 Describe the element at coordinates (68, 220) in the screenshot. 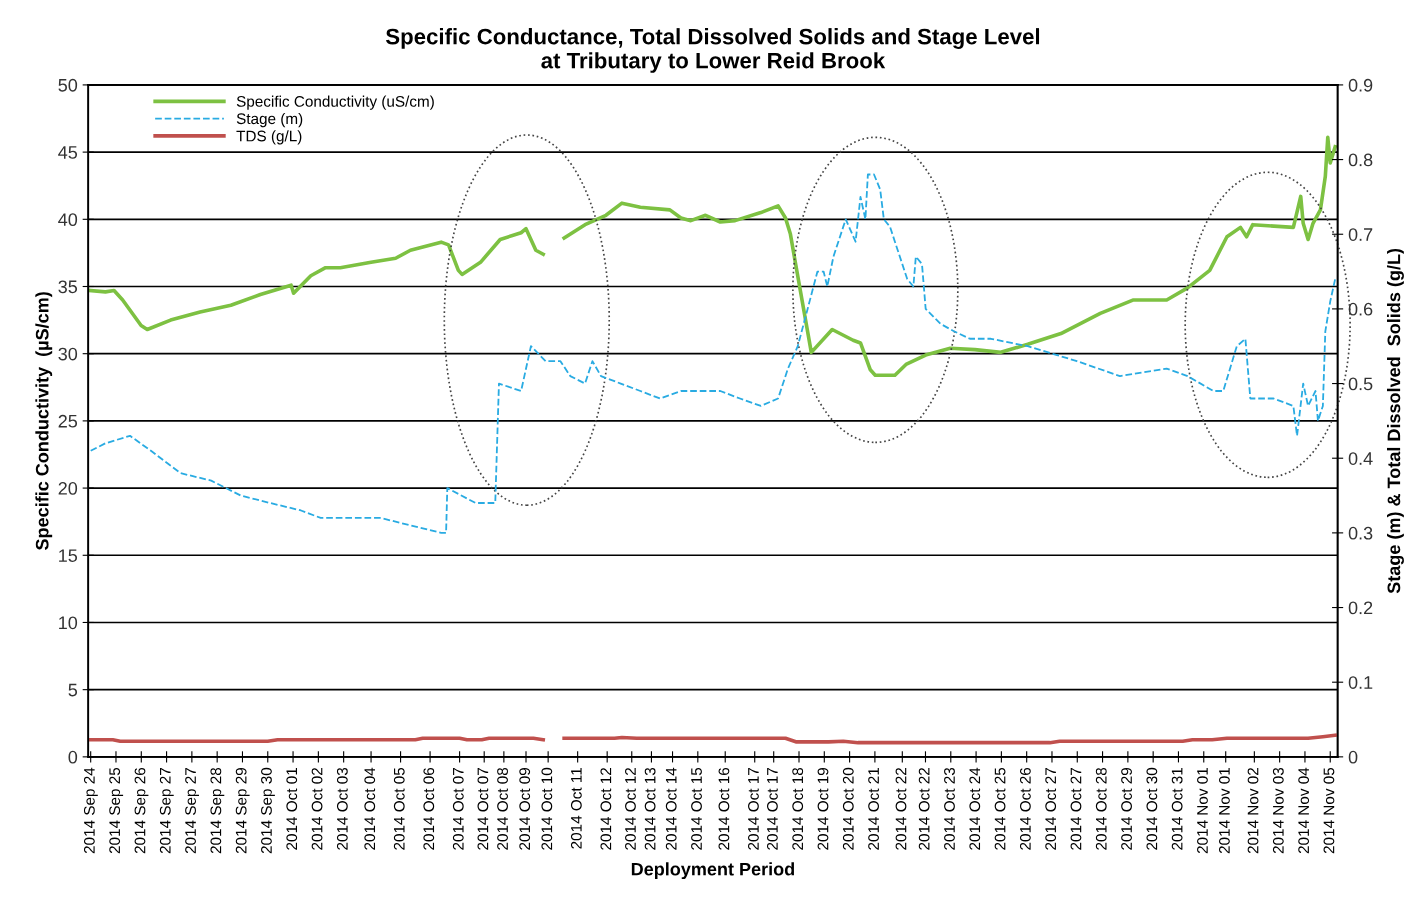

I see `y-tick-label: 40` at that location.